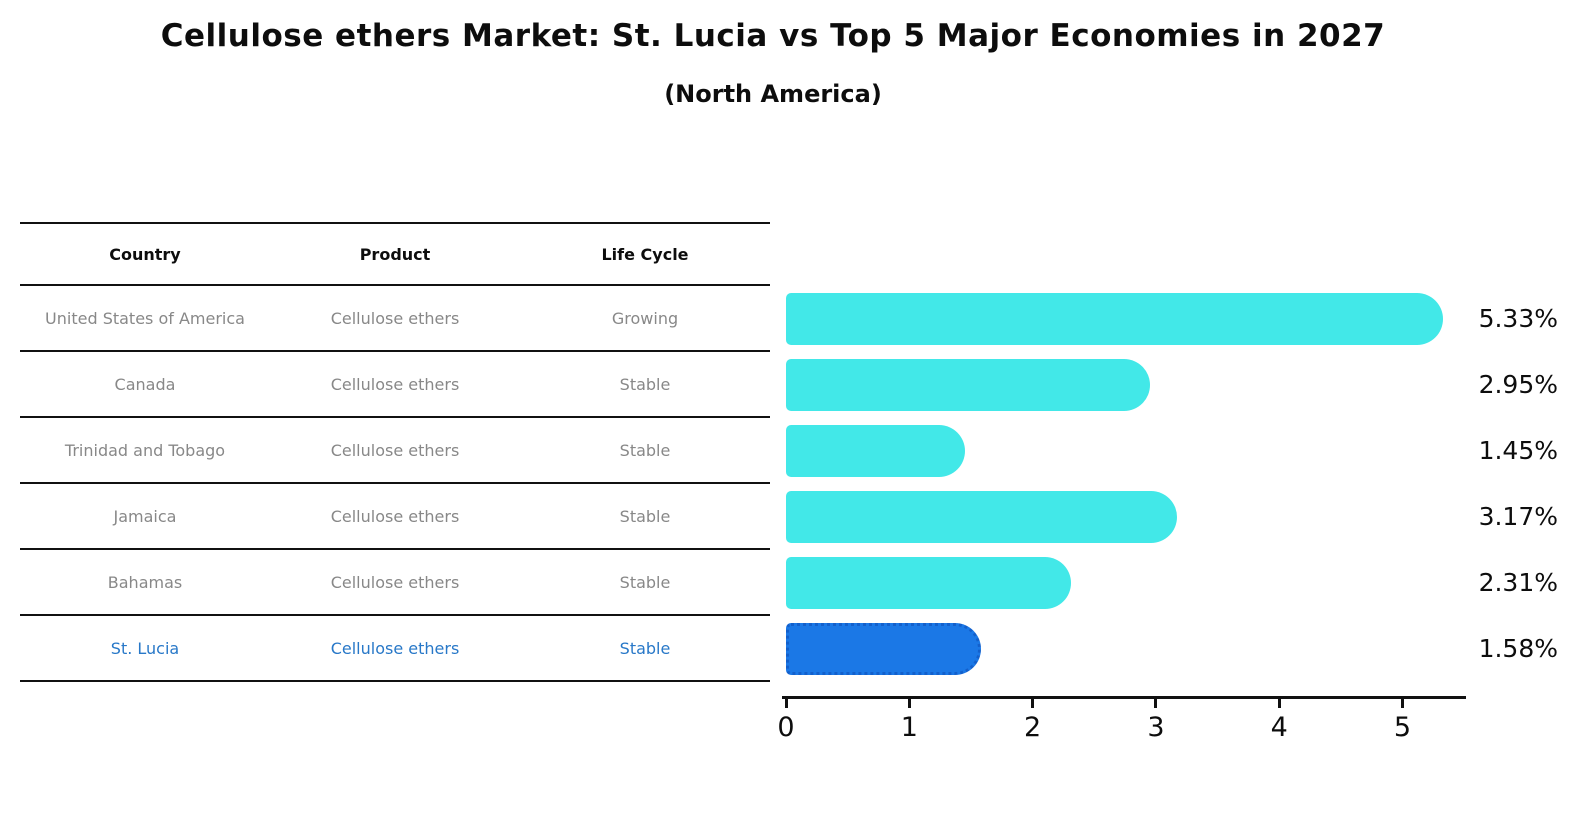 The height and width of the screenshot is (823, 1586). What do you see at coordinates (1124, 697) in the screenshot?
I see `x-axis-line` at bounding box center [1124, 697].